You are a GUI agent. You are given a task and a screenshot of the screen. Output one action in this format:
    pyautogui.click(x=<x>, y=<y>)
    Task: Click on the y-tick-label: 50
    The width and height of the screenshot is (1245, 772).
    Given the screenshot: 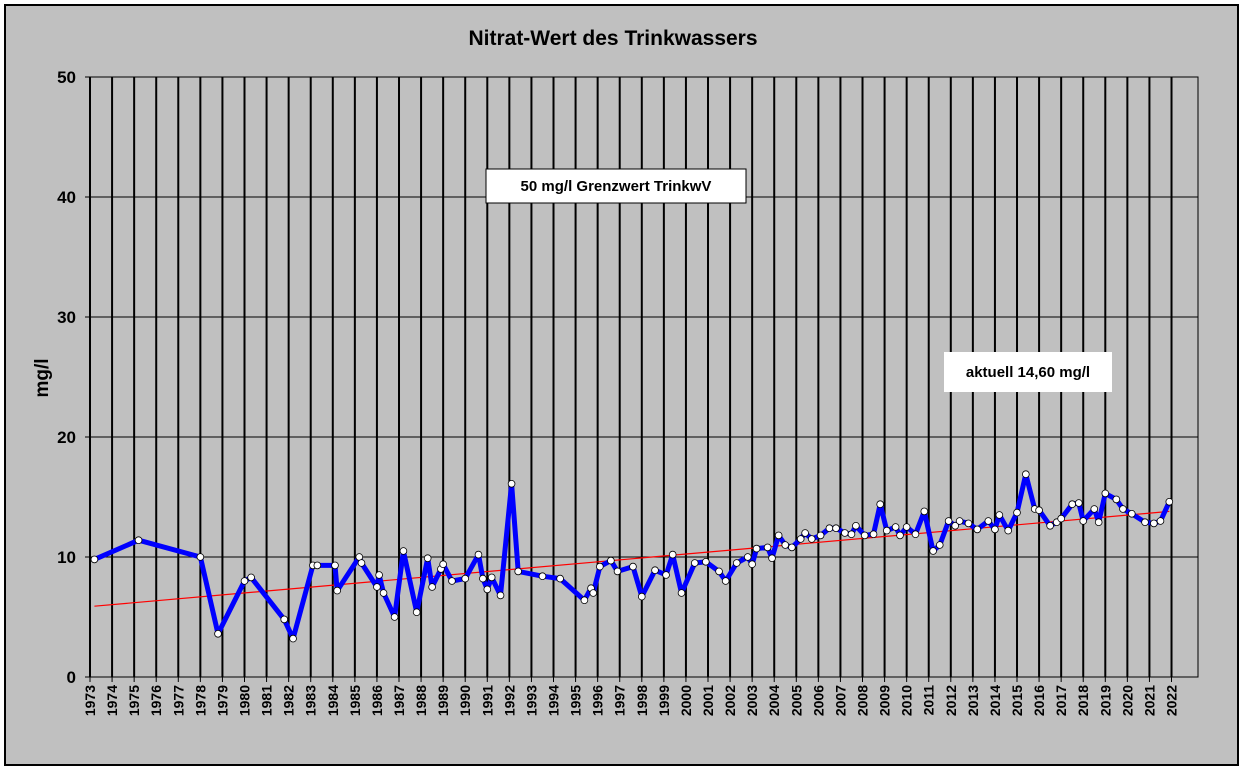 What is the action you would take?
    pyautogui.click(x=66, y=77)
    